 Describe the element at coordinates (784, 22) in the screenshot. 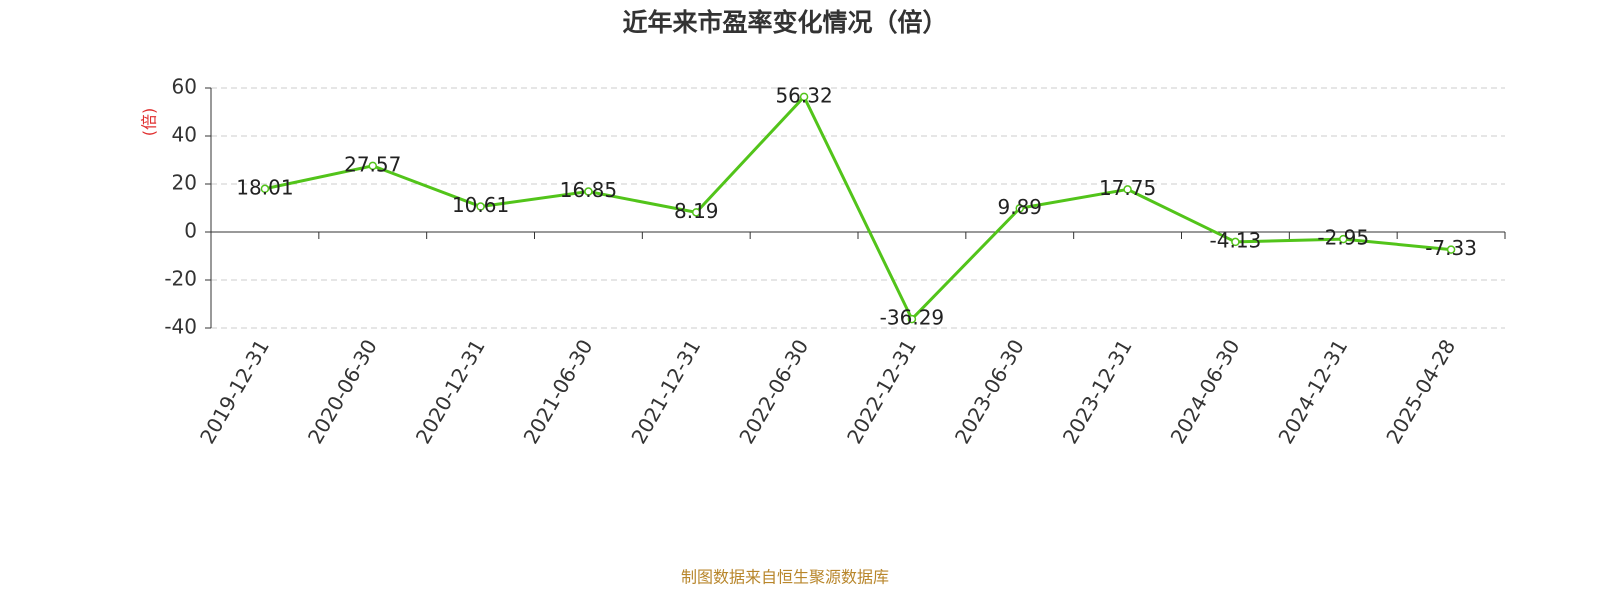

I see `chart-title: 近年来市盈率变化情况（倍）` at that location.